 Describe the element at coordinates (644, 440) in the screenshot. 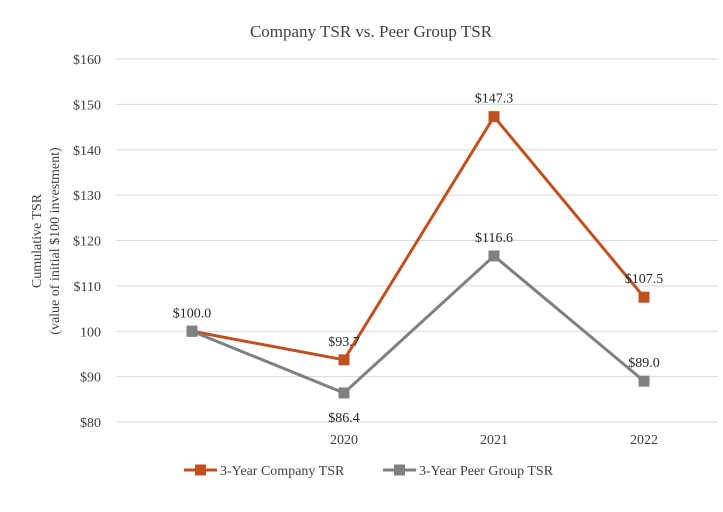

I see `x-tick-label: 2022` at that location.